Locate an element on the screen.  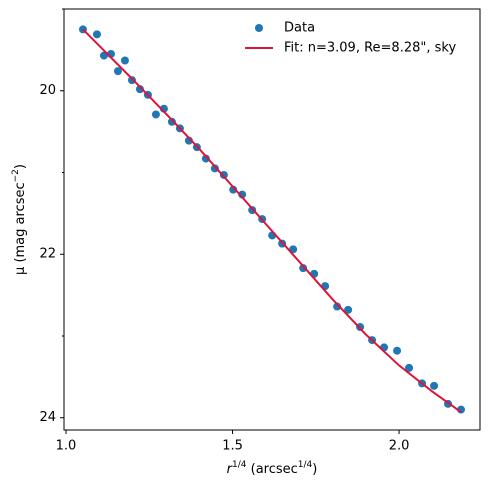
legend-label: Data is located at coordinates (299, 28).